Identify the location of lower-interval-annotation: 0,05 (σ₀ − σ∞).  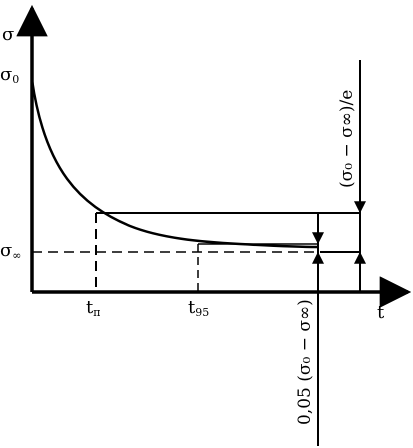
(305, 362).